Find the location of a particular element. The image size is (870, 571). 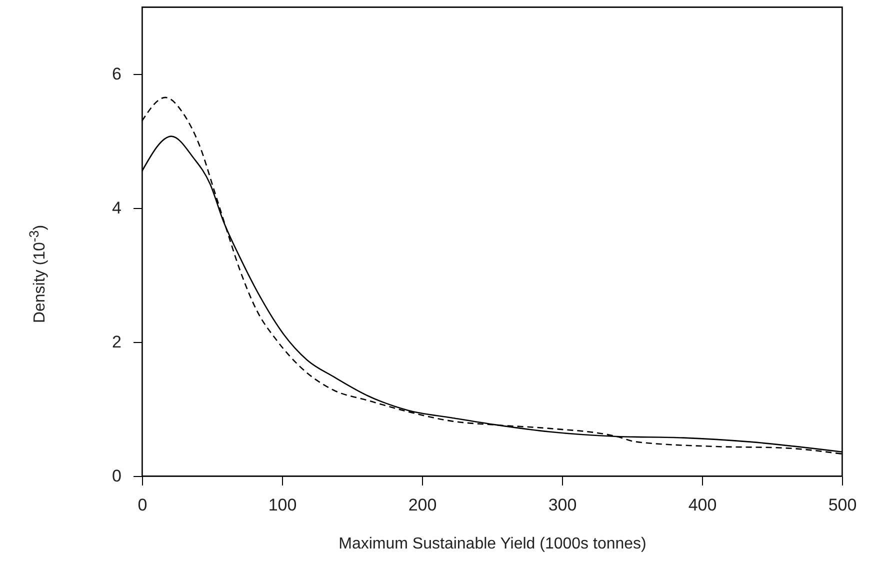

x-axis-title: Maximum Sustainable Yield (1000s tonnes) is located at coordinates (492, 544).